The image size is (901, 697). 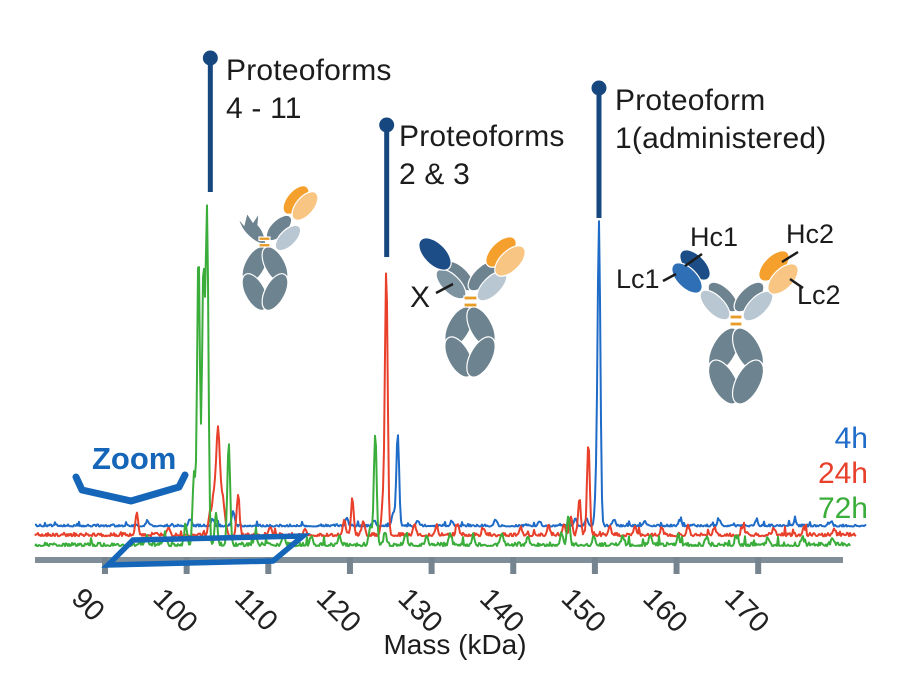 I want to click on hc2-pointer-line, so click(x=790, y=257).